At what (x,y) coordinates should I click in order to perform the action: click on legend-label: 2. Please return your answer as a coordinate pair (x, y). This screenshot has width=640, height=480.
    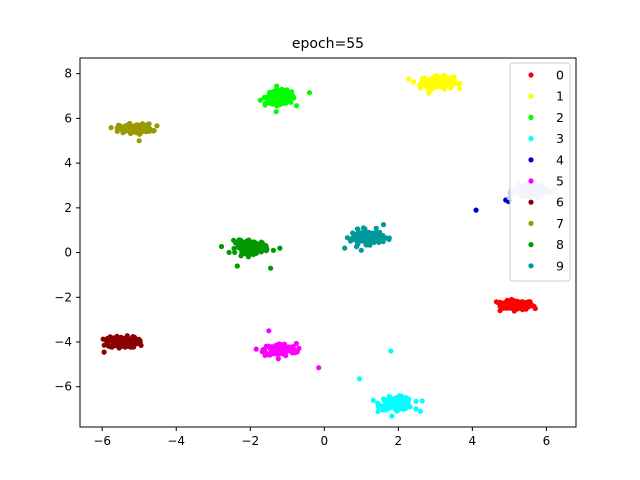
    Looking at the image, I should click on (560, 117).